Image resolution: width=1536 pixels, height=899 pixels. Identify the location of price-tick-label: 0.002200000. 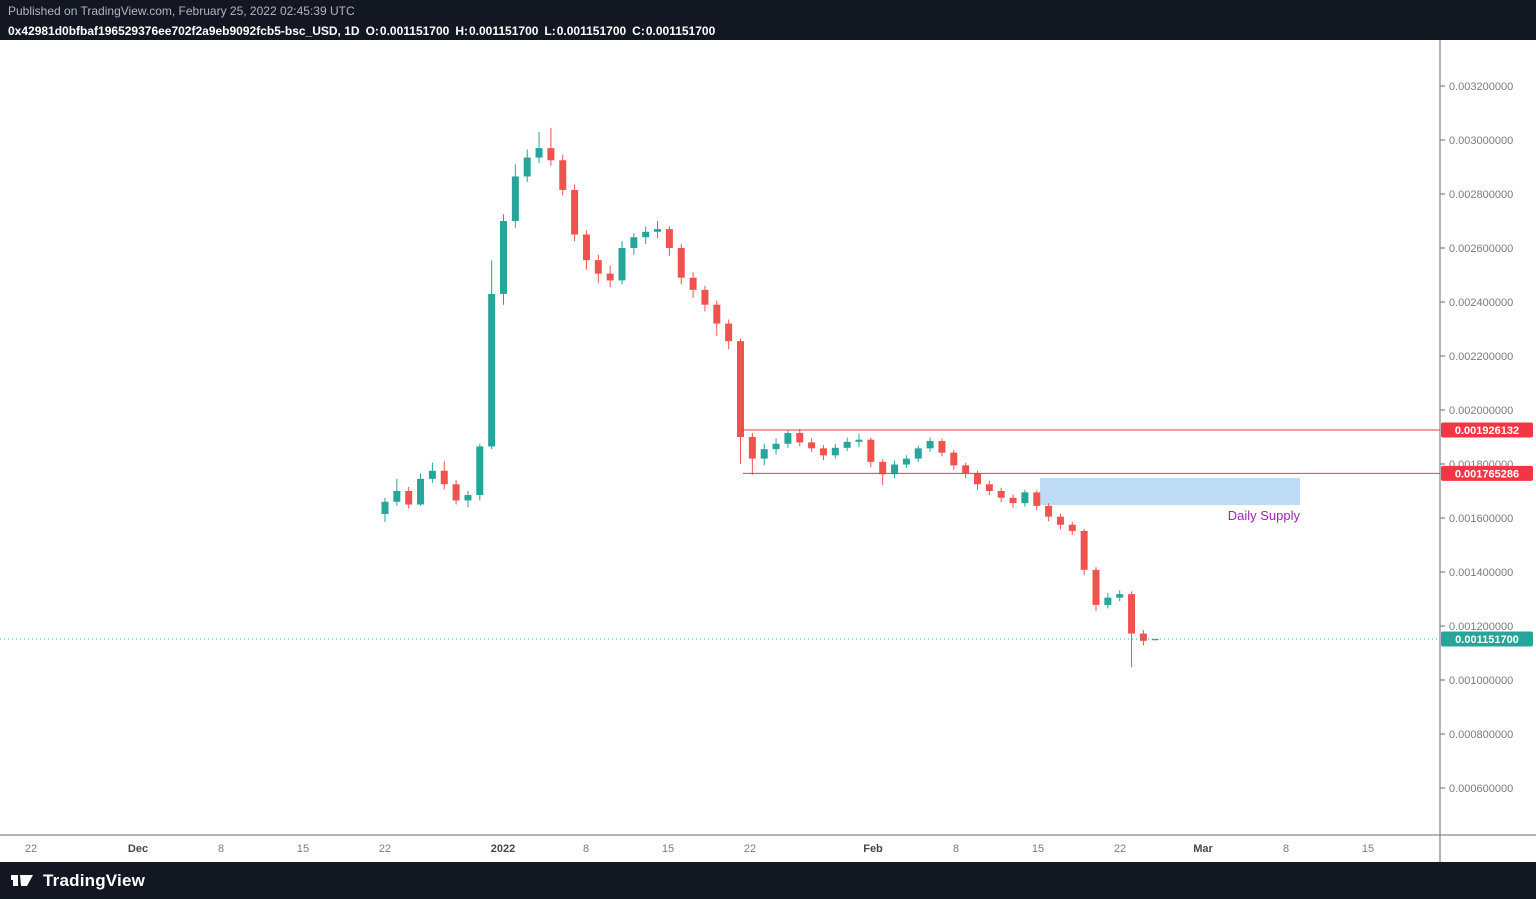
(1481, 357).